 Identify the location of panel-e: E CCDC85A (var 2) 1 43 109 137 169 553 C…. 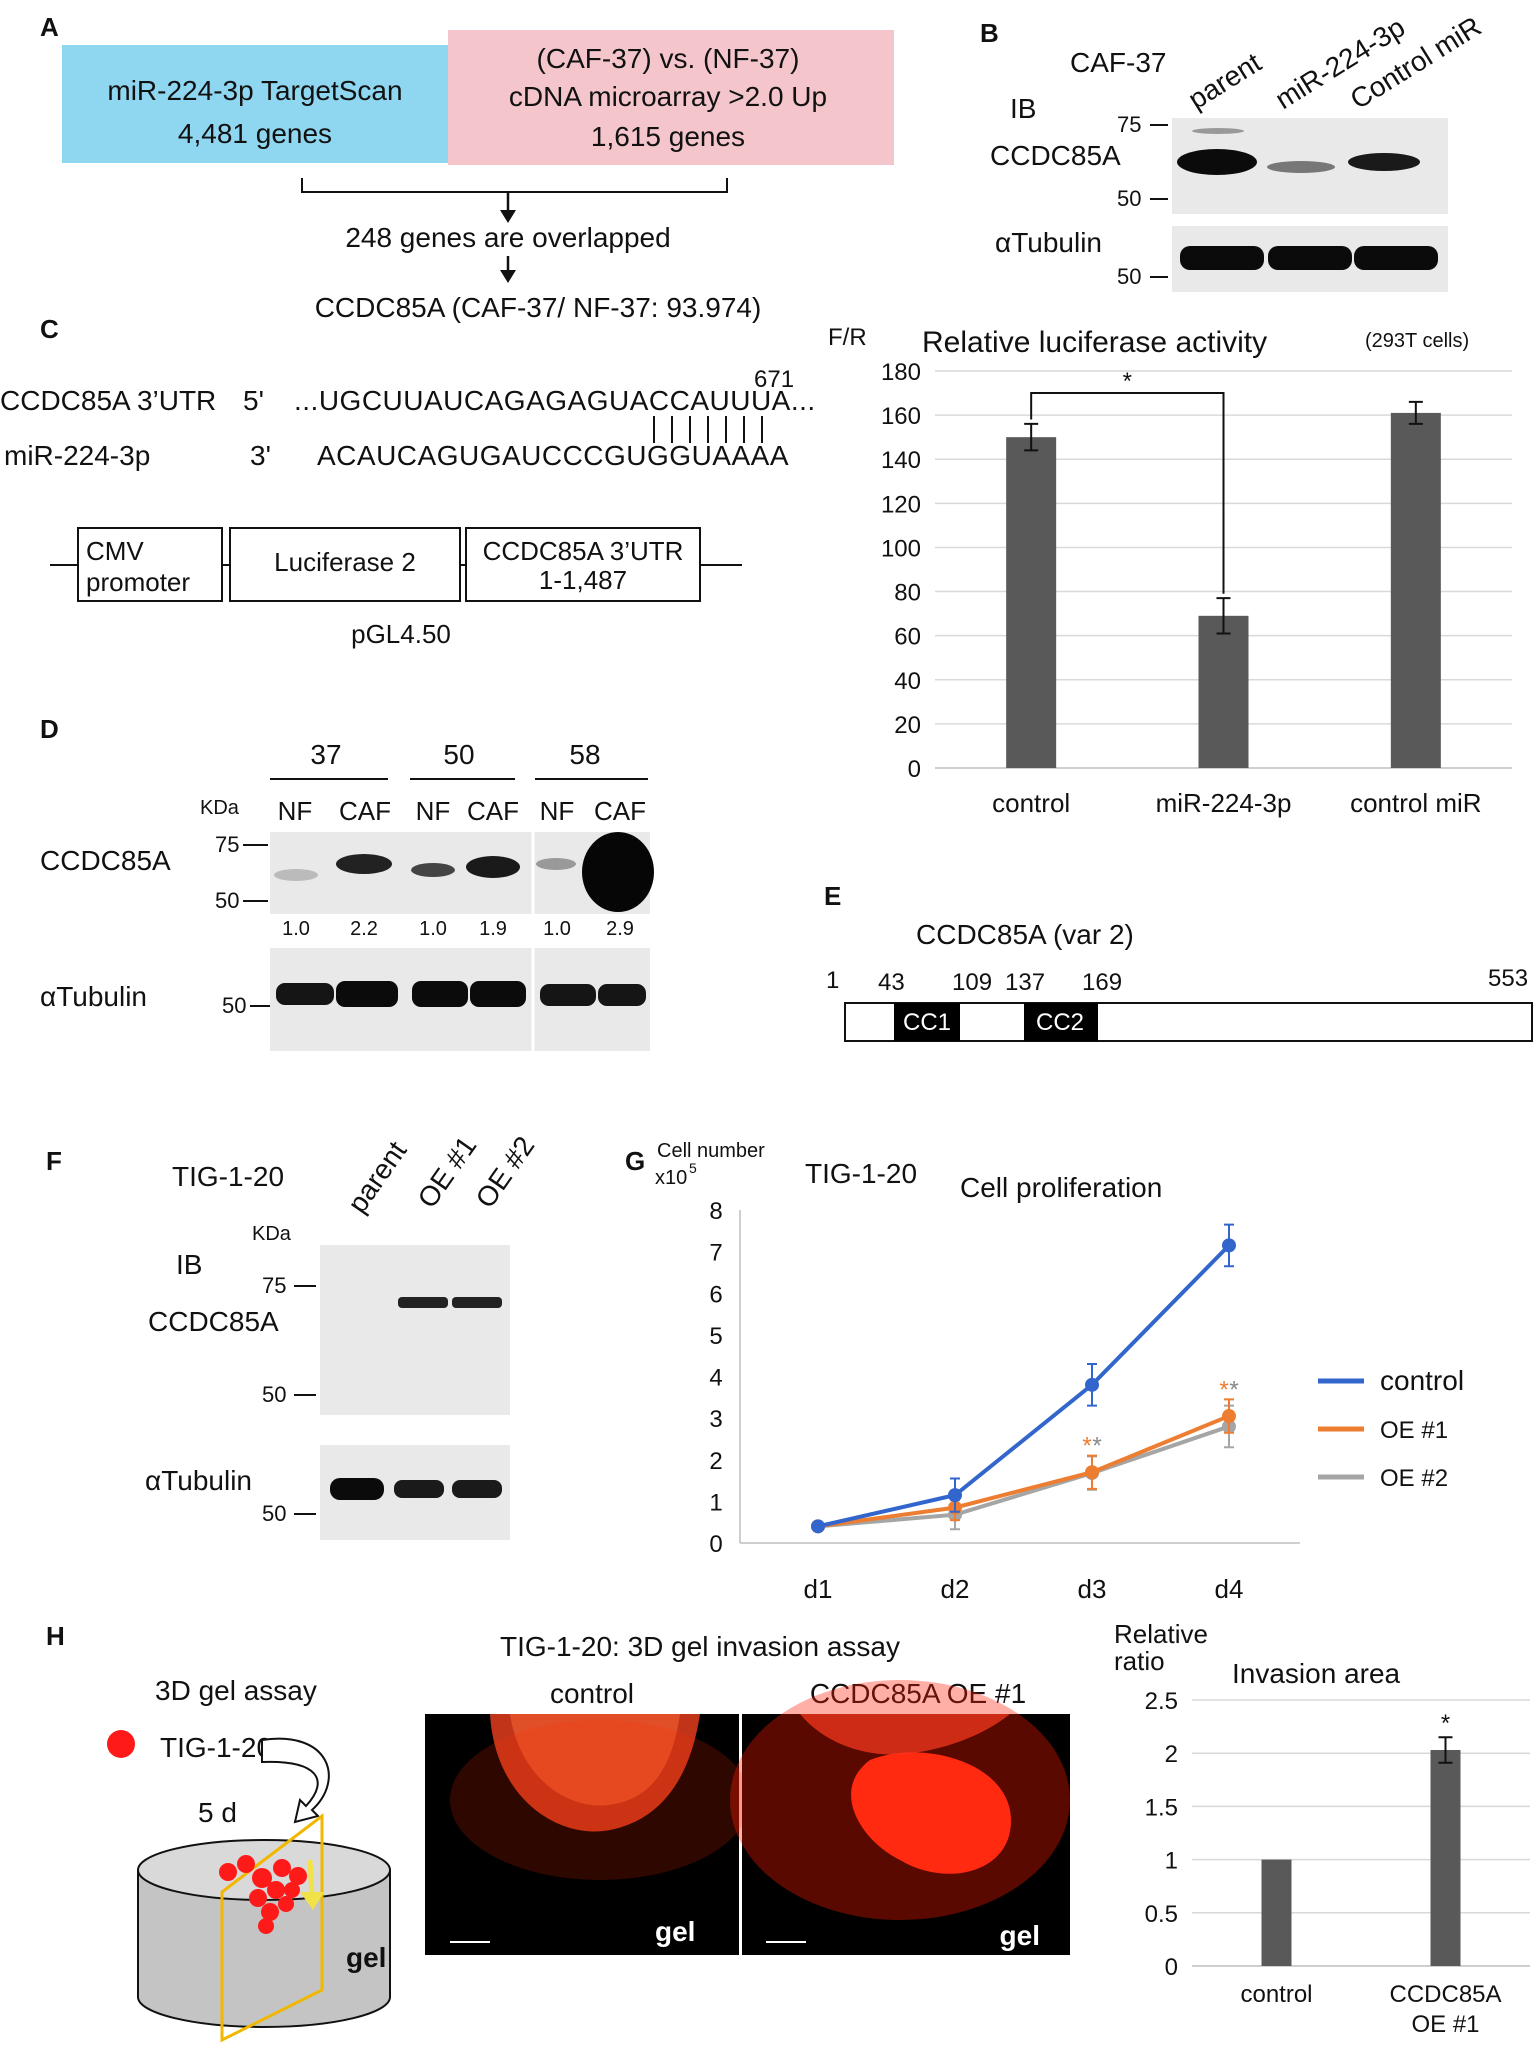
(1178, 961).